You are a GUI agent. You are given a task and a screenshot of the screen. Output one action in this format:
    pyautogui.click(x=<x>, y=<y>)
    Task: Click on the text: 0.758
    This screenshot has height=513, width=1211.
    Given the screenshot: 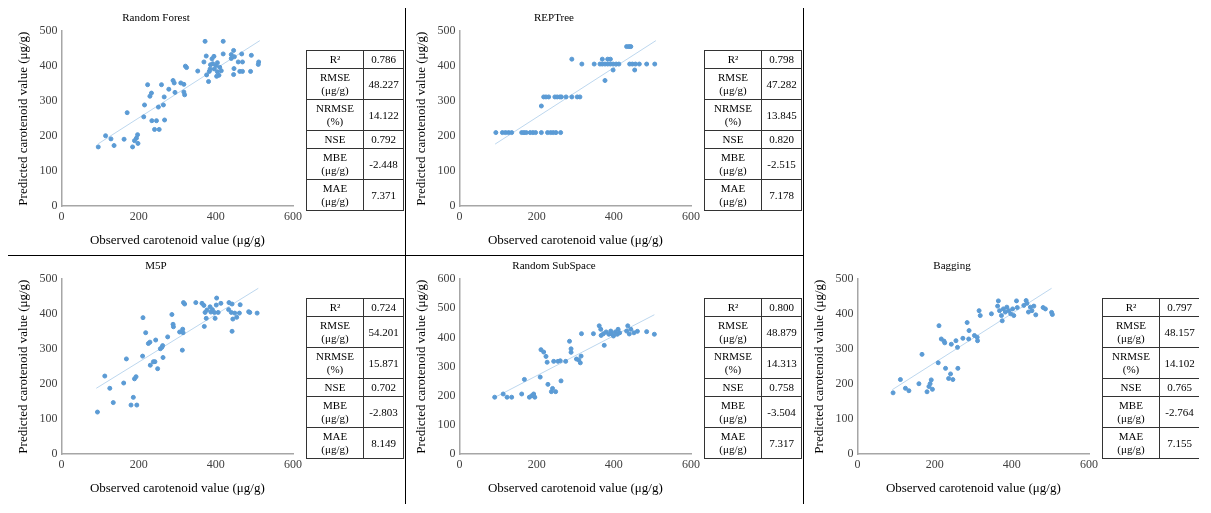 What is the action you would take?
    pyautogui.click(x=781, y=387)
    